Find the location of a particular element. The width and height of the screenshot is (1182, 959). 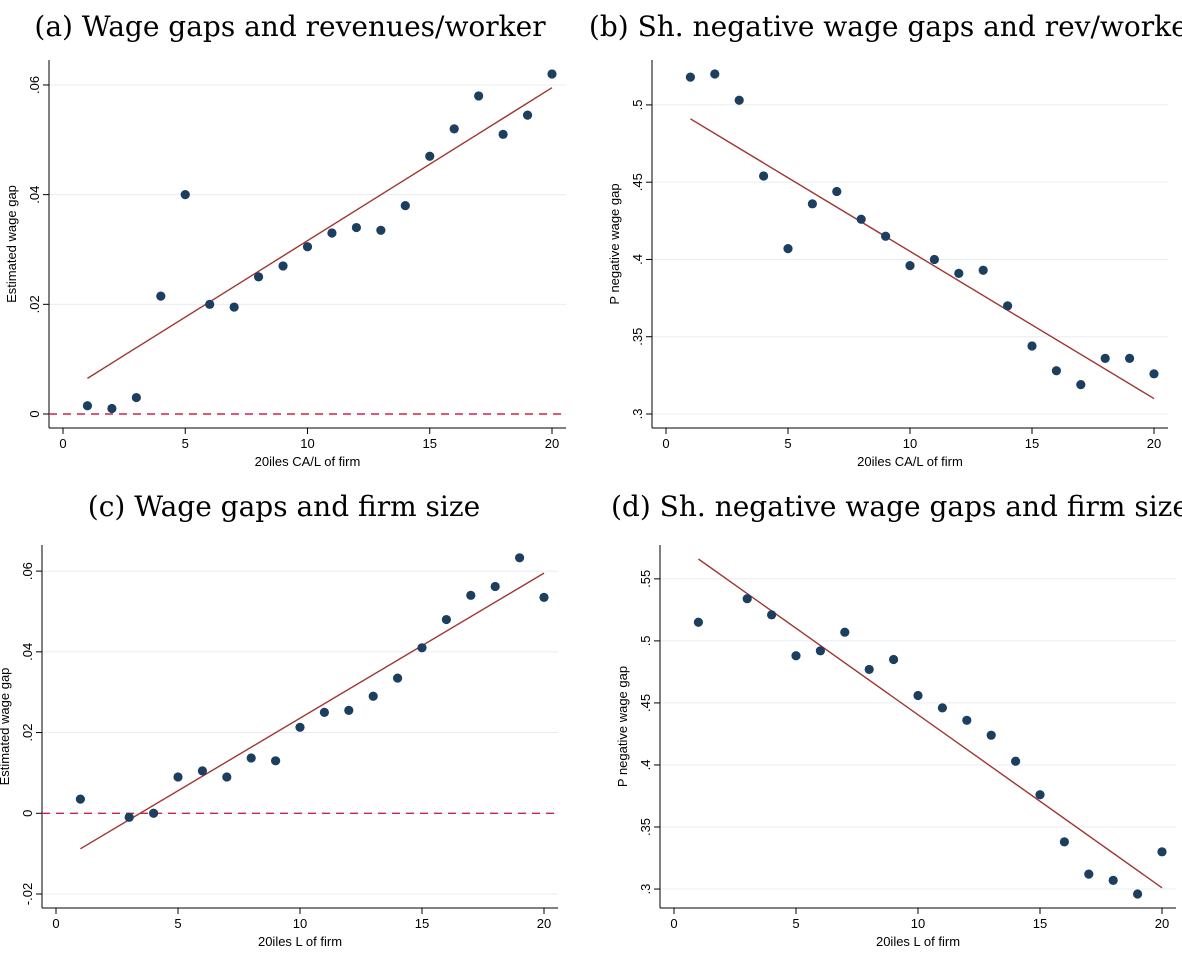

y-tick-label: .4 is located at coordinates (645, 765).